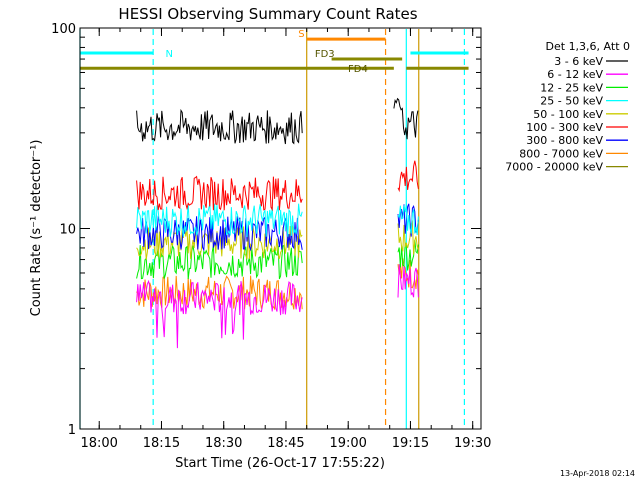 This screenshot has width=640, height=480. What do you see at coordinates (67, 230) in the screenshot?
I see `y-tick-label: 10` at bounding box center [67, 230].